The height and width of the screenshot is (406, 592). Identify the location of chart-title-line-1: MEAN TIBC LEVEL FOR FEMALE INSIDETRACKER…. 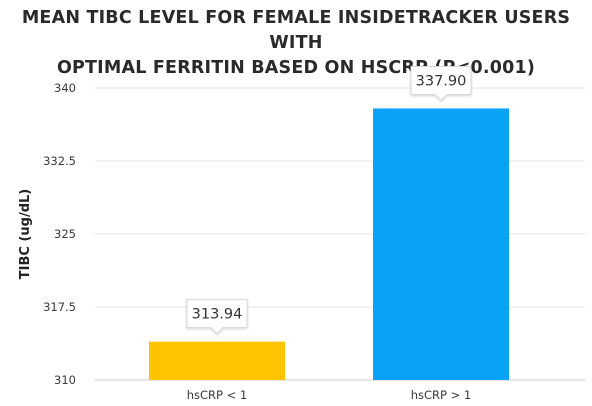
(296, 30).